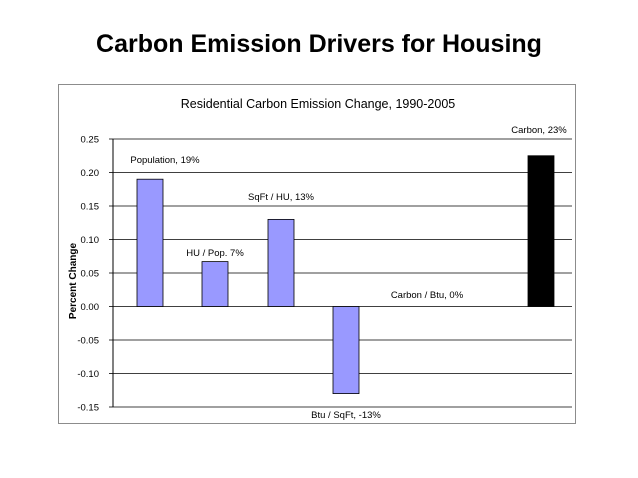 The height and width of the screenshot is (478, 638). I want to click on y-tick-label: 0.00, so click(90, 307).